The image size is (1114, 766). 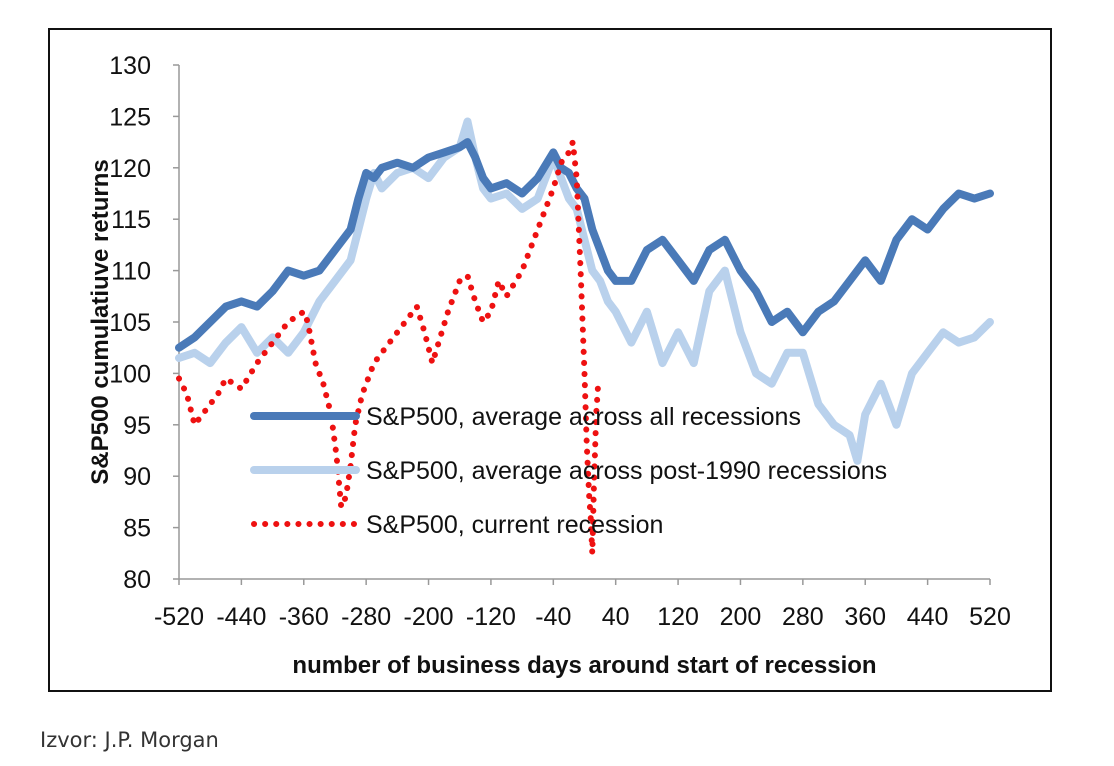 What do you see at coordinates (583, 417) in the screenshot?
I see `legend-label-0: S&P500, average across all recessions` at bounding box center [583, 417].